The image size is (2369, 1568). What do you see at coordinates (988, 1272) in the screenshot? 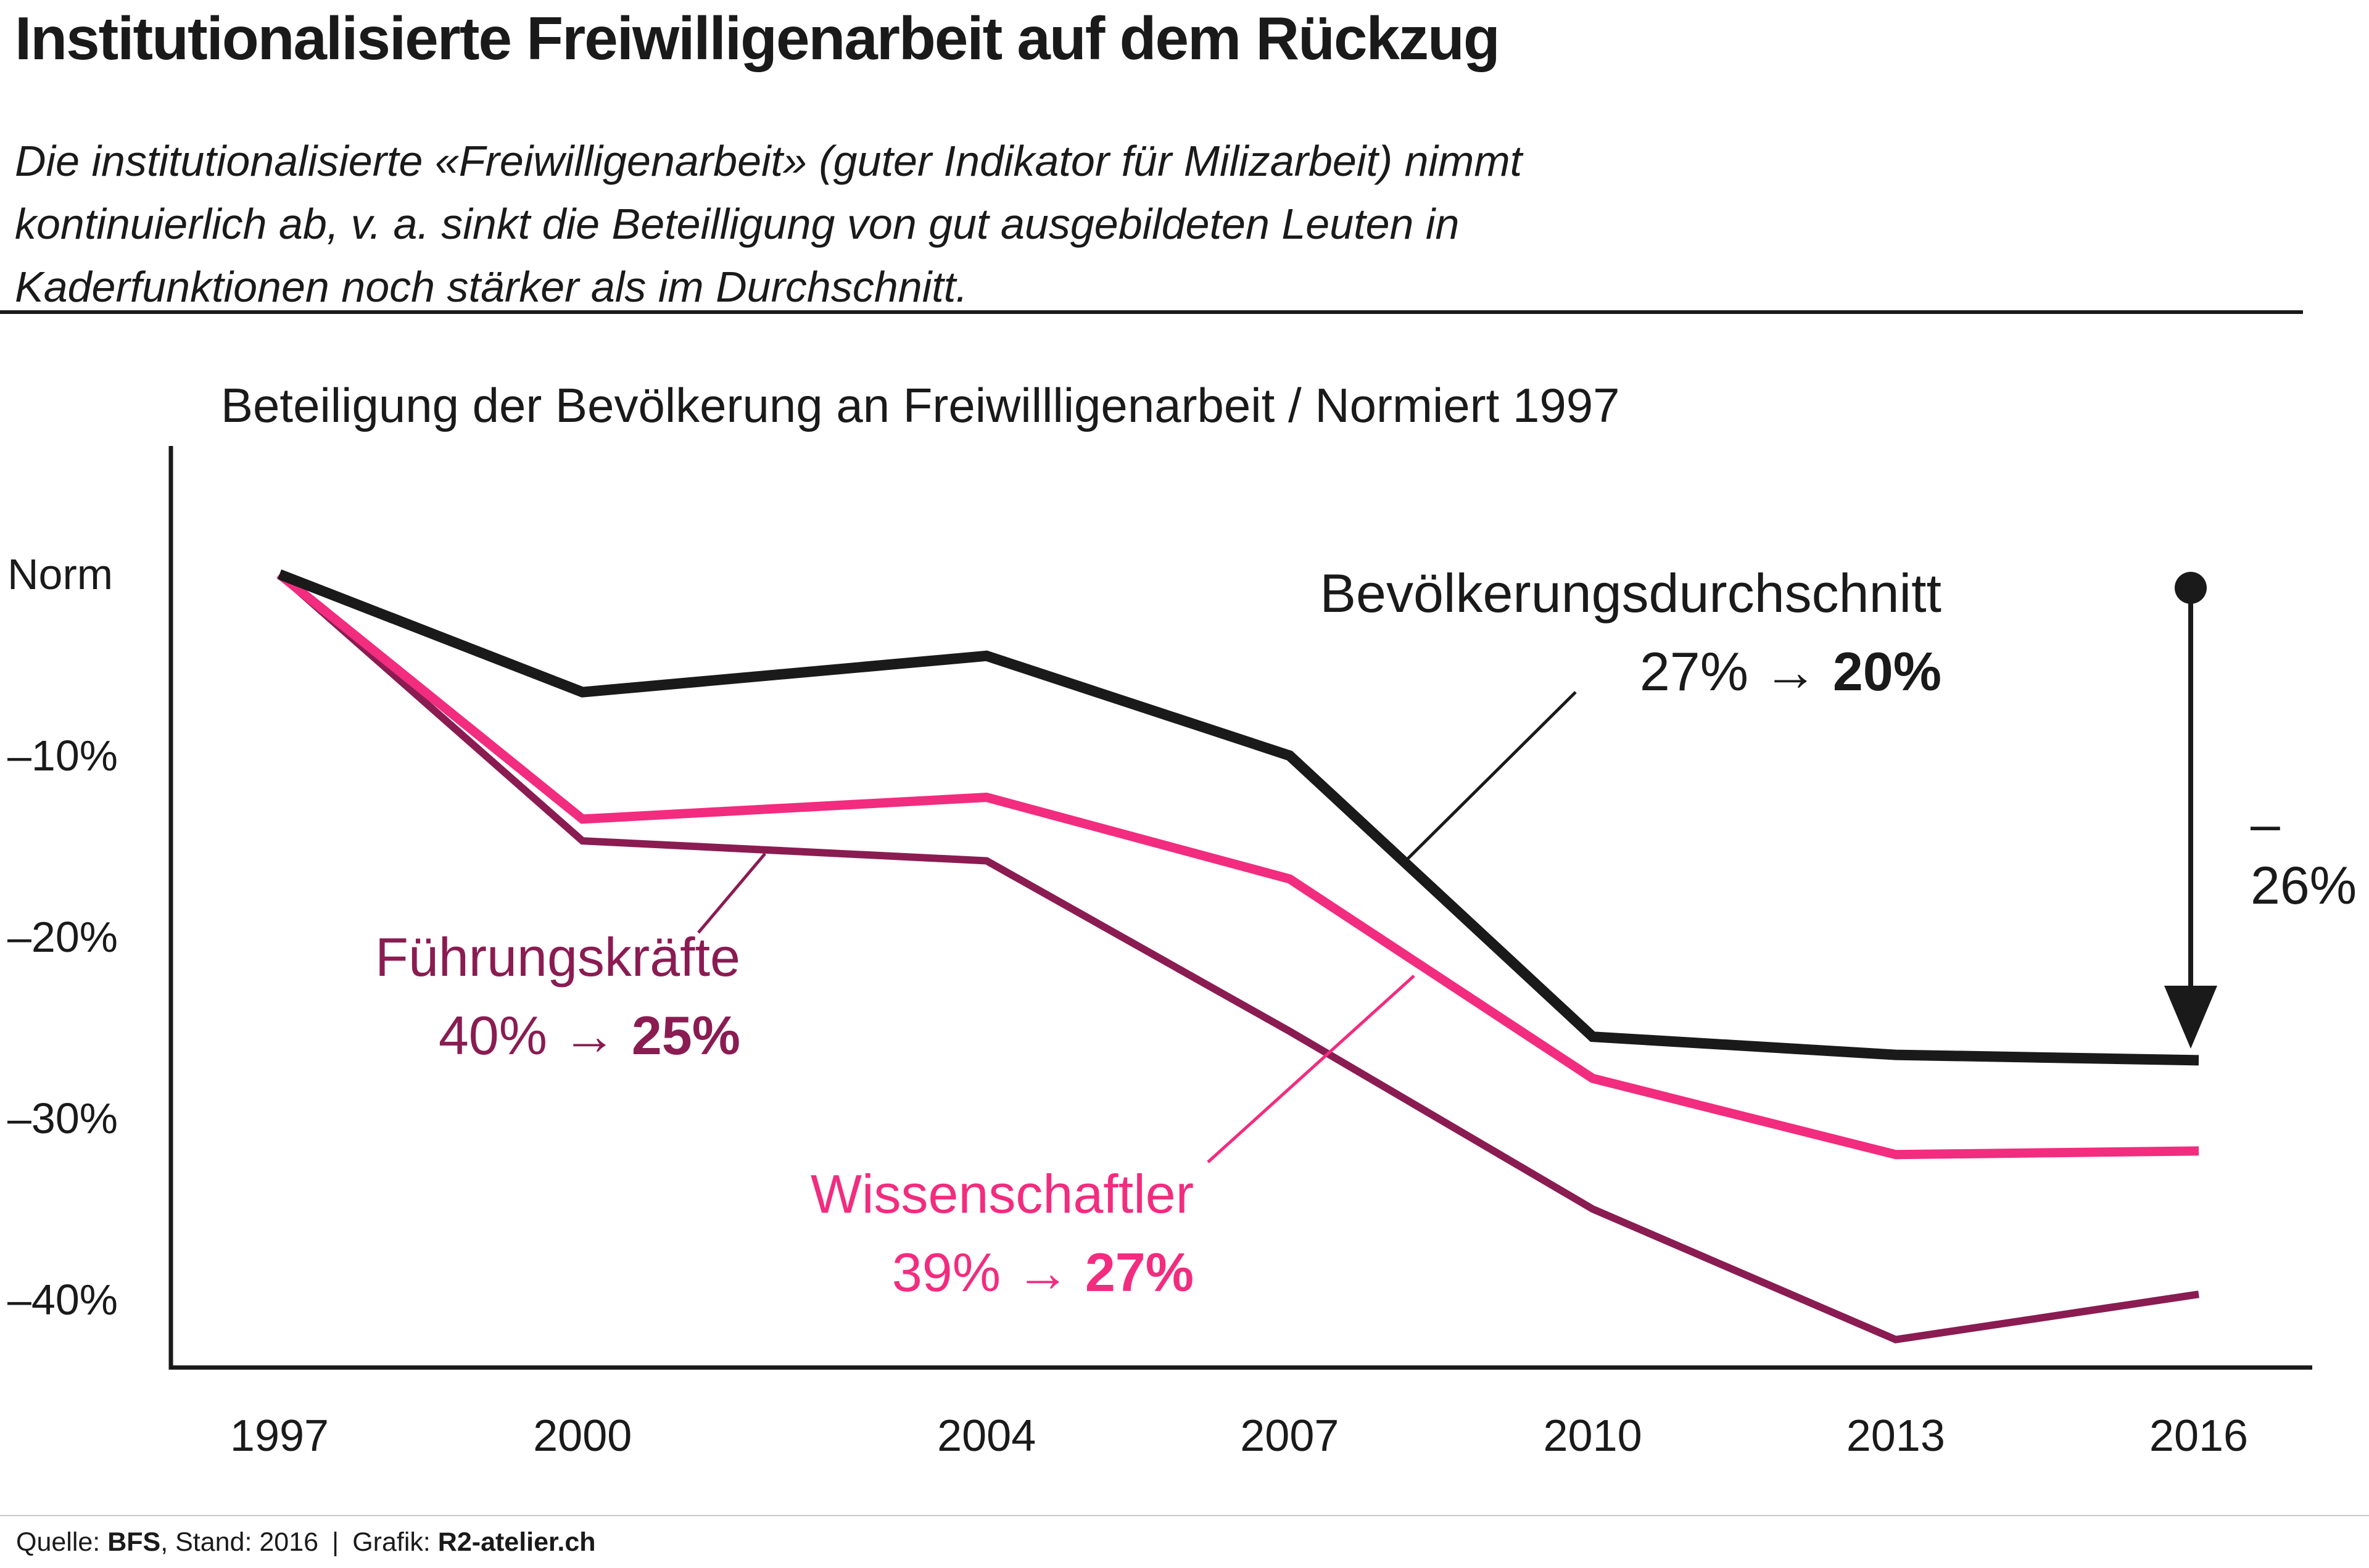
I see `annotation-scientists-value-prefix: 39% →` at bounding box center [988, 1272].